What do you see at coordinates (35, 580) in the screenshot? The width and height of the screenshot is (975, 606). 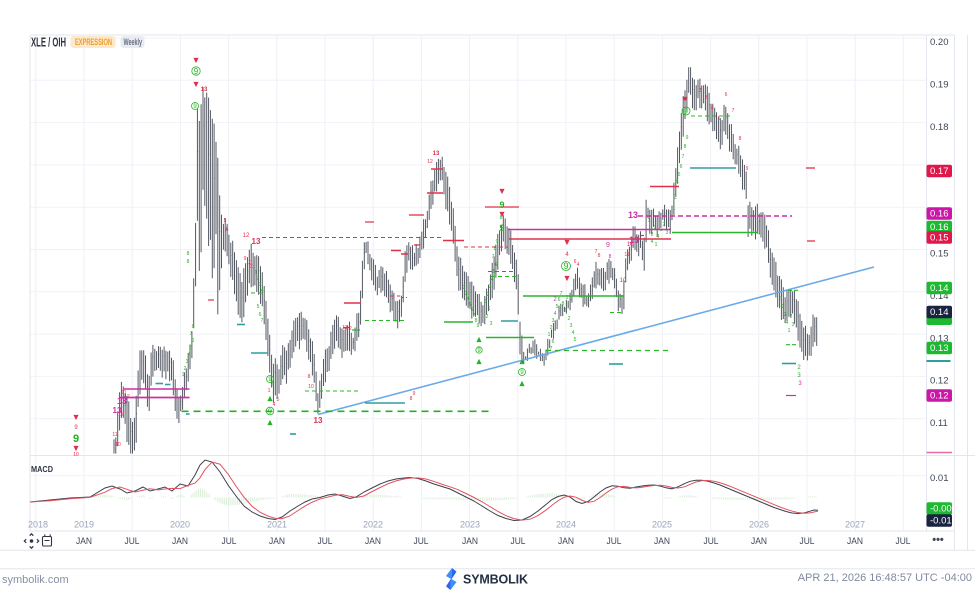 I see `svg-text: symbolik.com` at bounding box center [35, 580].